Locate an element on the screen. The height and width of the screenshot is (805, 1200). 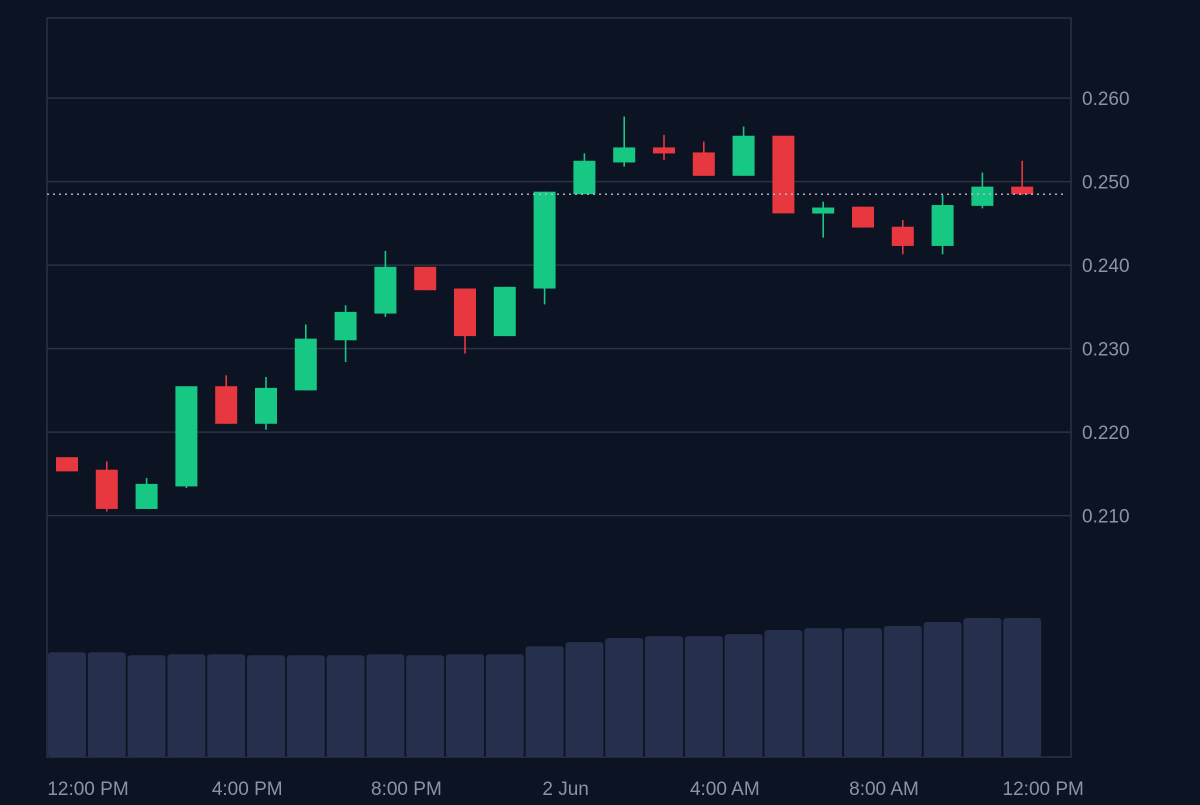
y-tick-label: 0.240 is located at coordinates (1106, 266).